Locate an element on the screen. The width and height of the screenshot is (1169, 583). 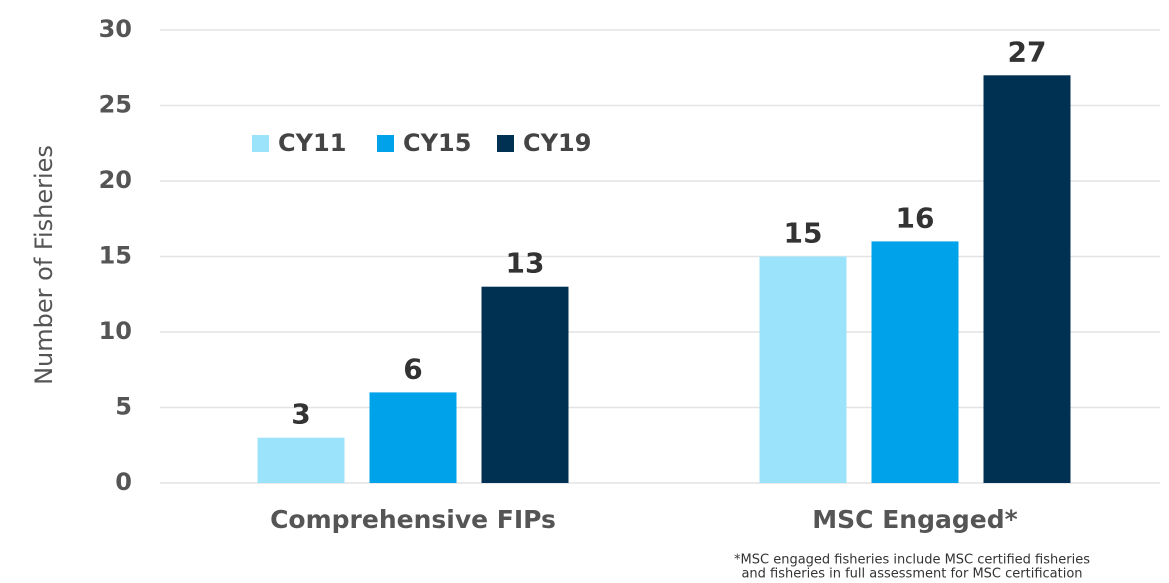
data-label: 27 is located at coordinates (1027, 51).